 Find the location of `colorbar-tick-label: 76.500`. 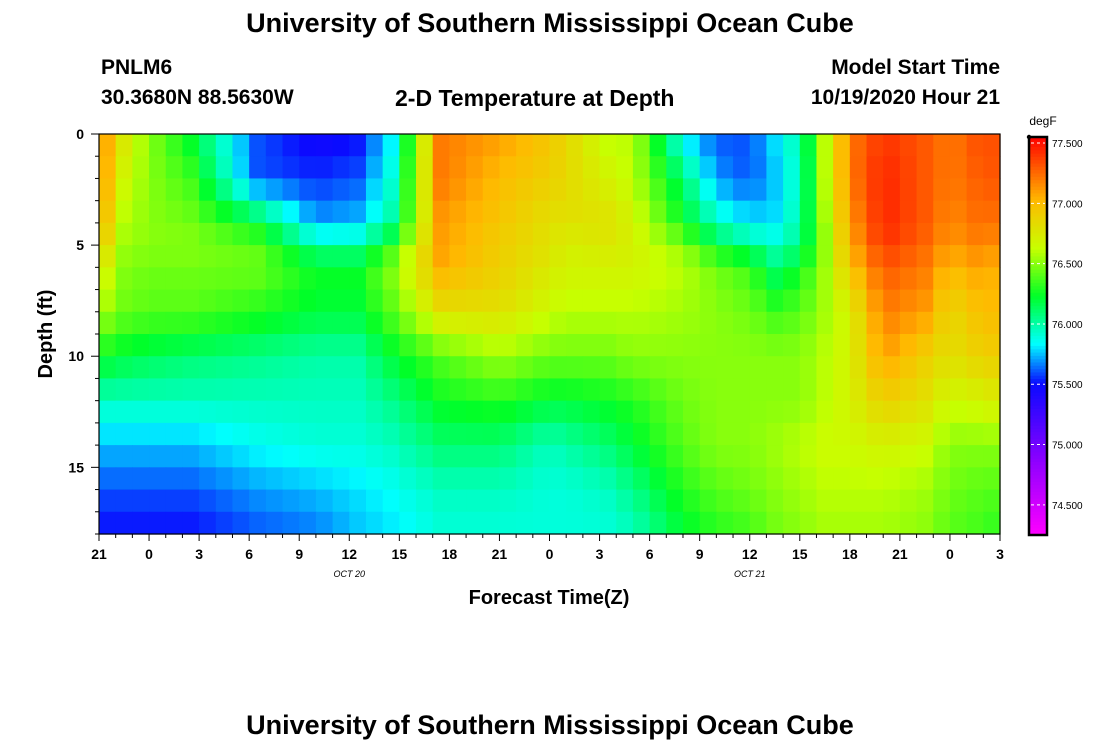

colorbar-tick-label: 76.500 is located at coordinates (1067, 265).